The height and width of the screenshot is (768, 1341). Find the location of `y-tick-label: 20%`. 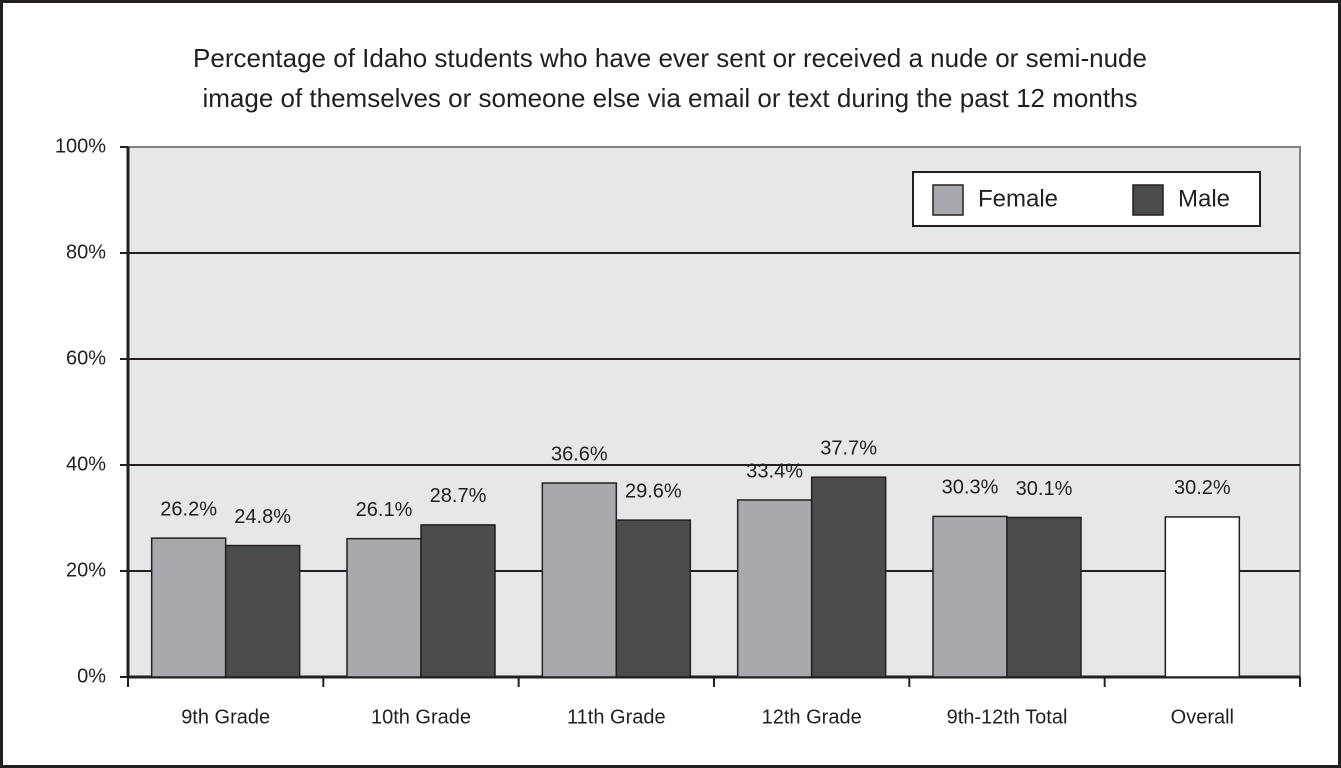

y-tick-label: 20% is located at coordinates (86, 570).